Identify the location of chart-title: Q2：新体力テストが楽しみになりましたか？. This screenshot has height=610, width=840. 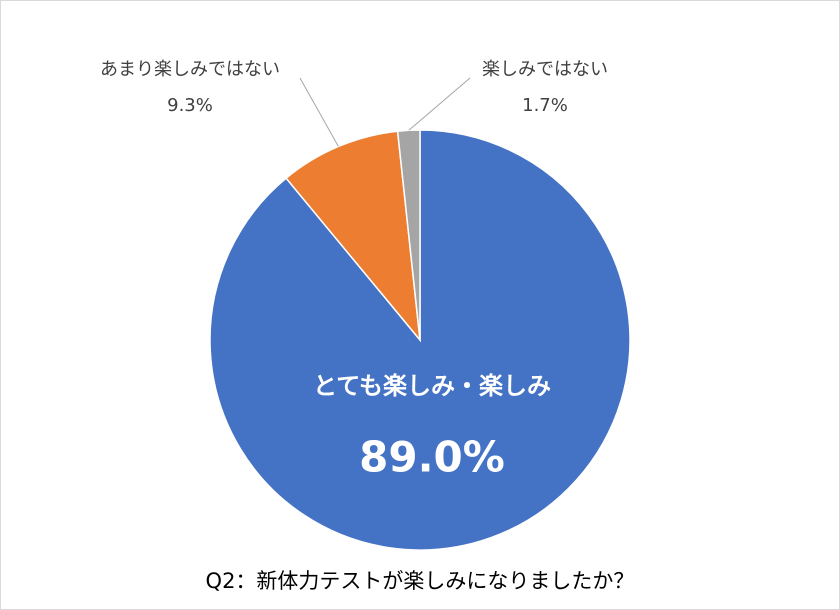
(420, 581).